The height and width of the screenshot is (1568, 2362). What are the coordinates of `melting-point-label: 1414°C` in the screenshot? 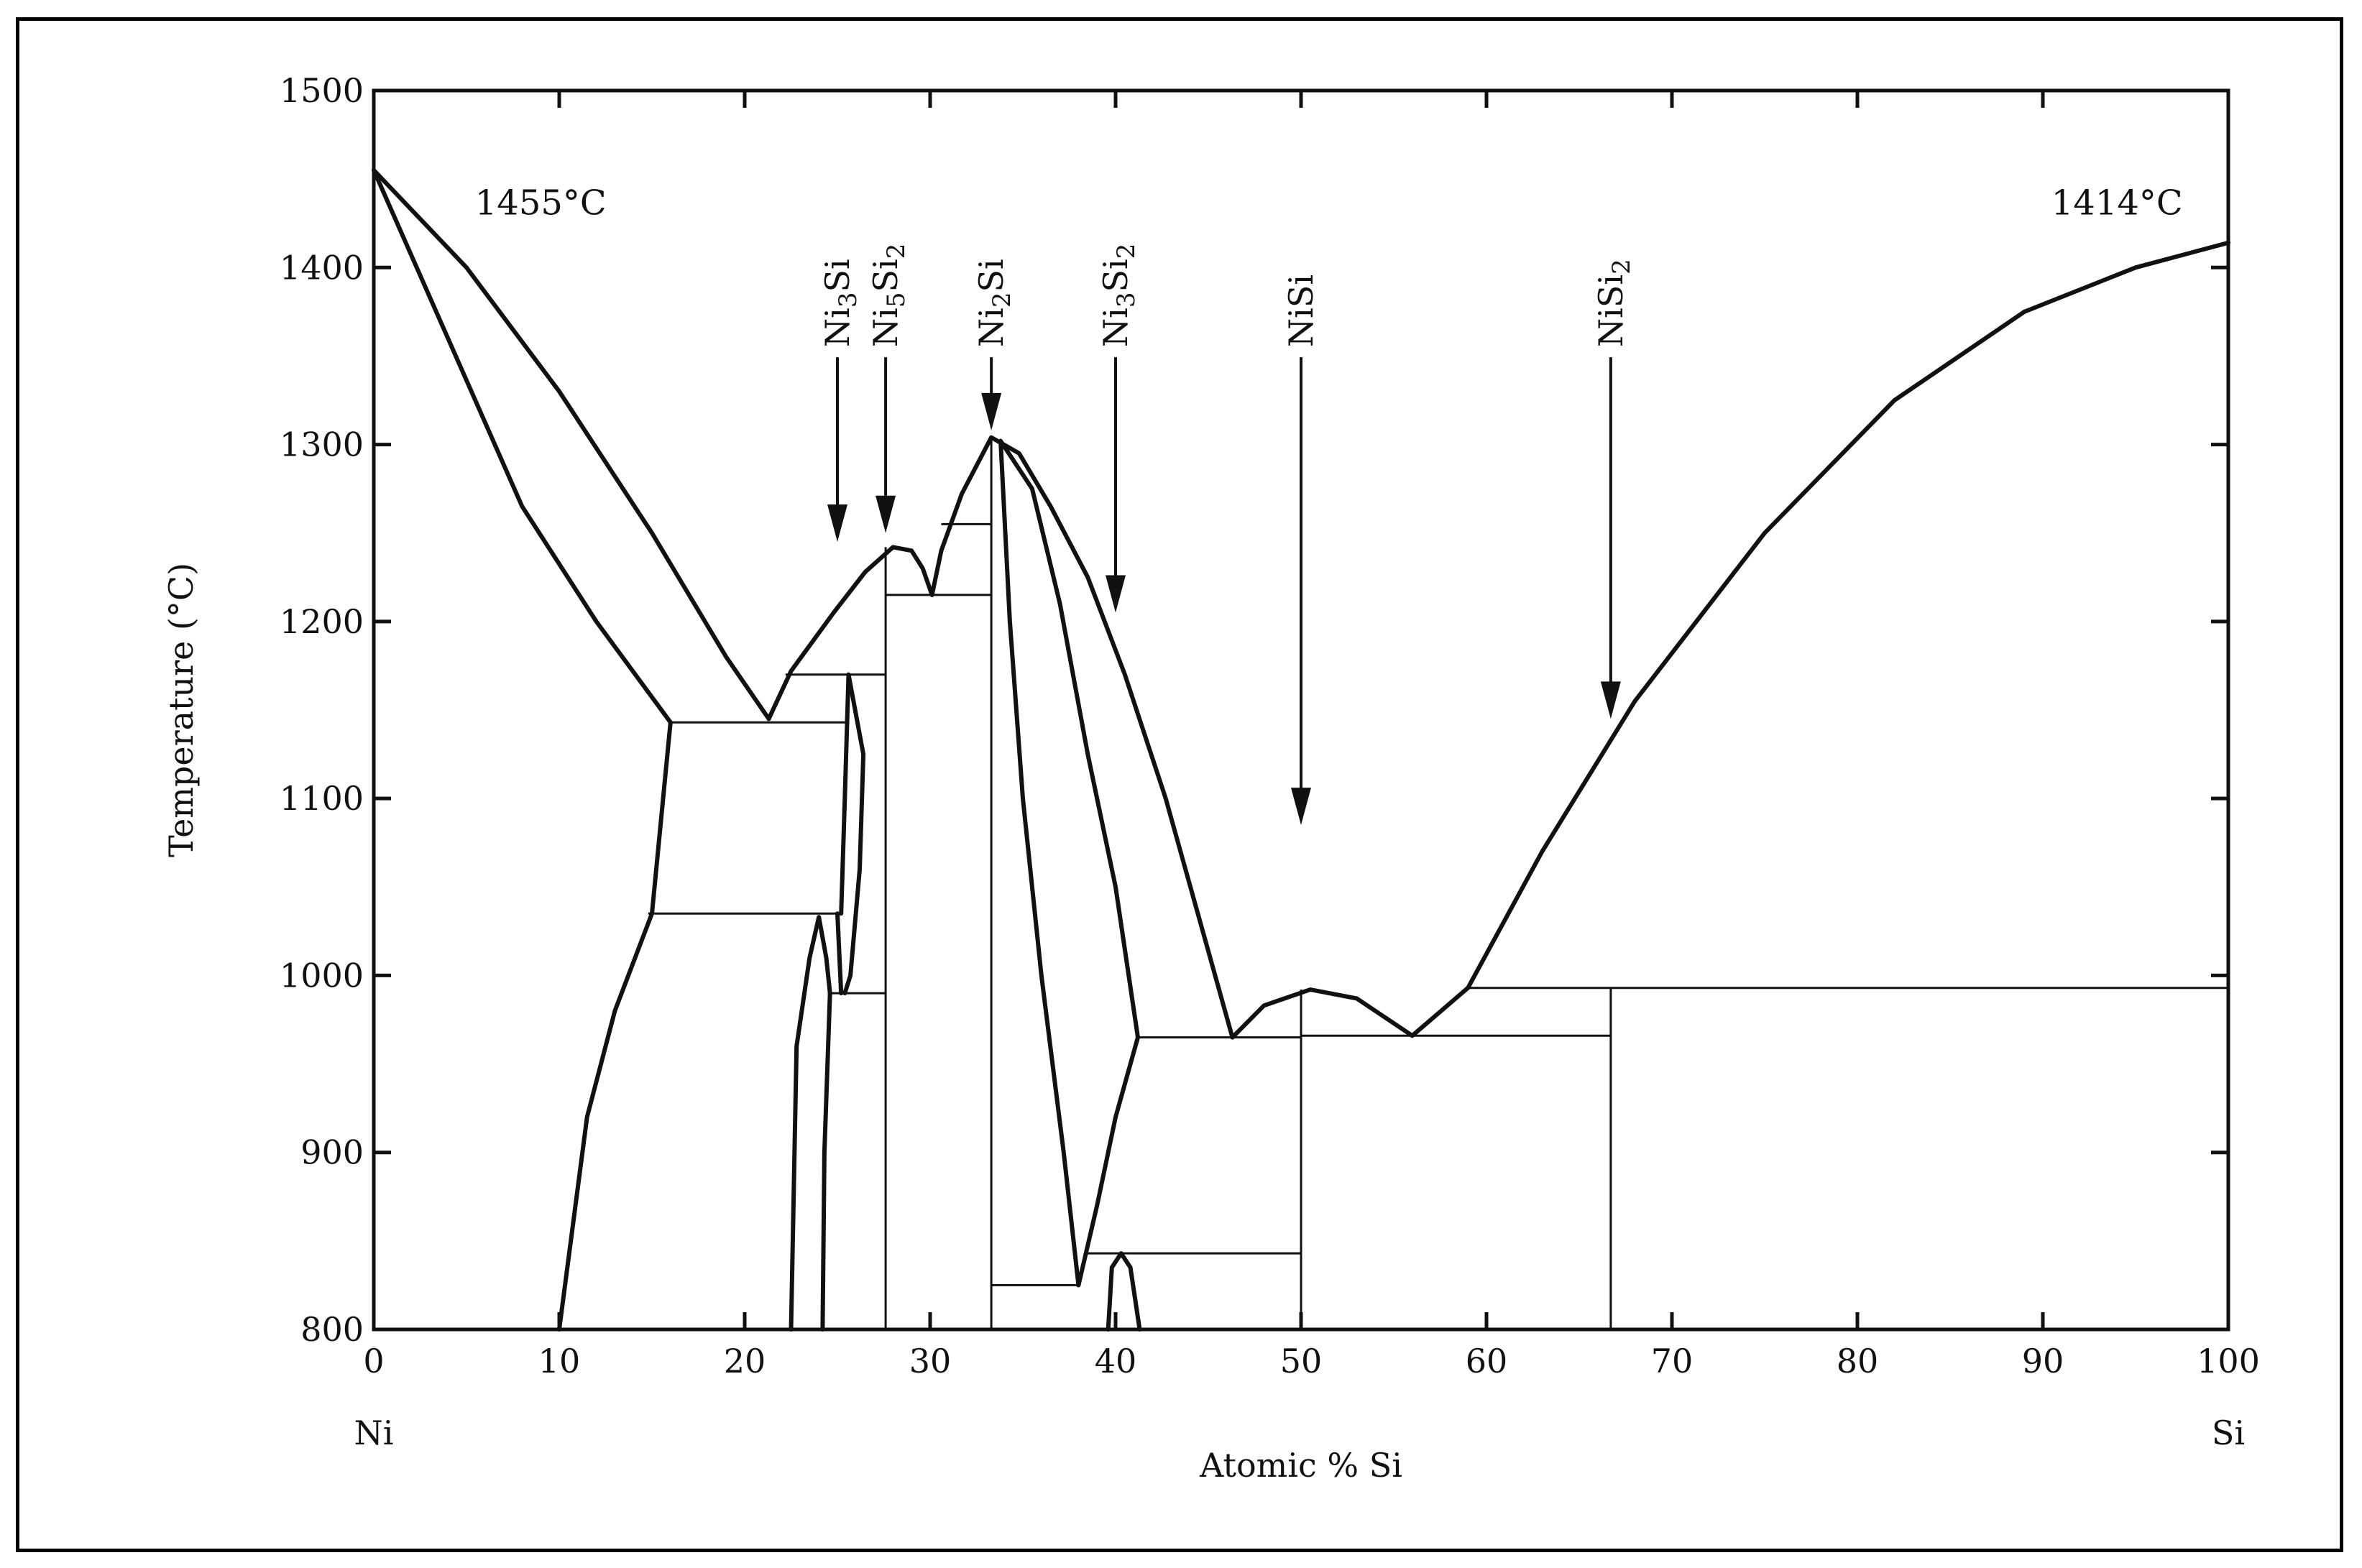 It's located at (2117, 203).